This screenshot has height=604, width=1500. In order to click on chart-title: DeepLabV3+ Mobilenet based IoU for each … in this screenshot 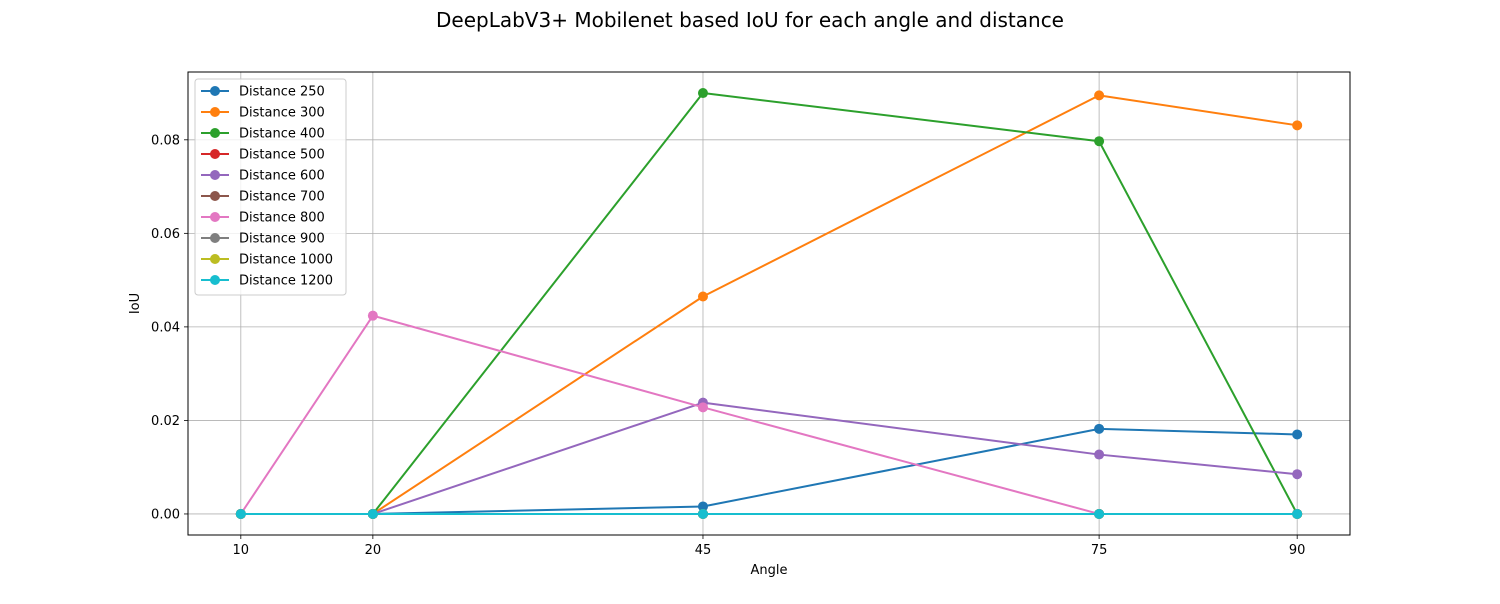, I will do `click(750, 20)`.